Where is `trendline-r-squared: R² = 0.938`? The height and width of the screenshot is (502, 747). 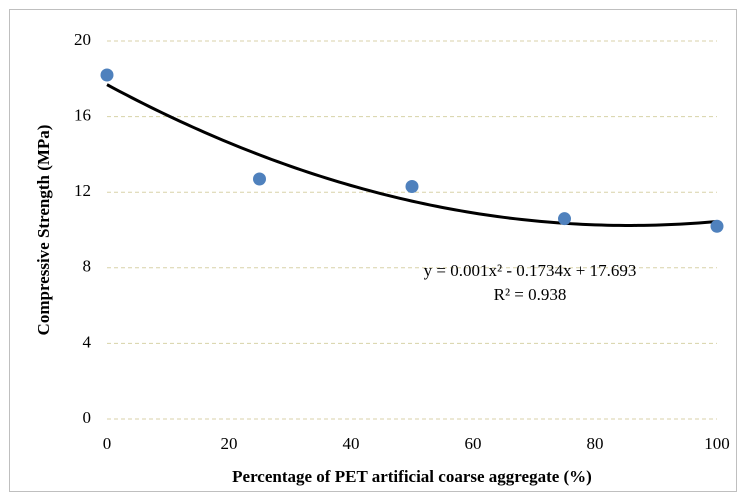 trendline-r-squared: R² = 0.938 is located at coordinates (530, 294).